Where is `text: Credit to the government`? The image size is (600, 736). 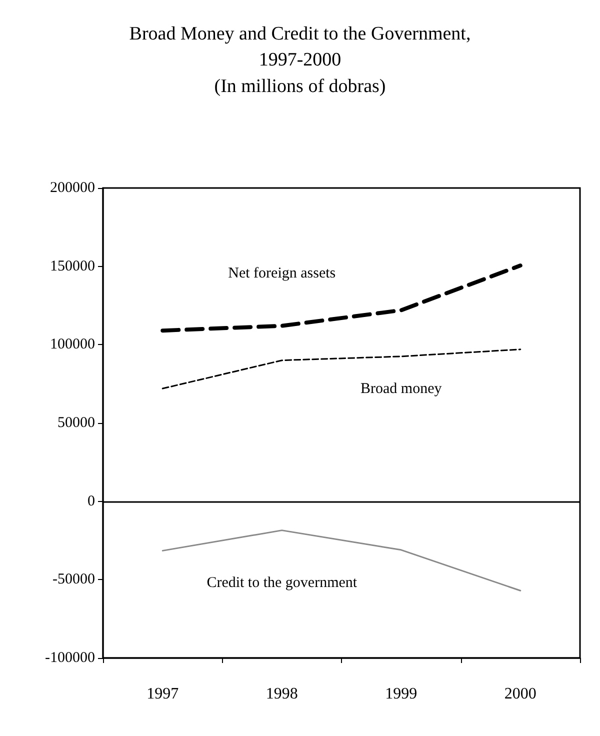 text: Credit to the government is located at coordinates (282, 582).